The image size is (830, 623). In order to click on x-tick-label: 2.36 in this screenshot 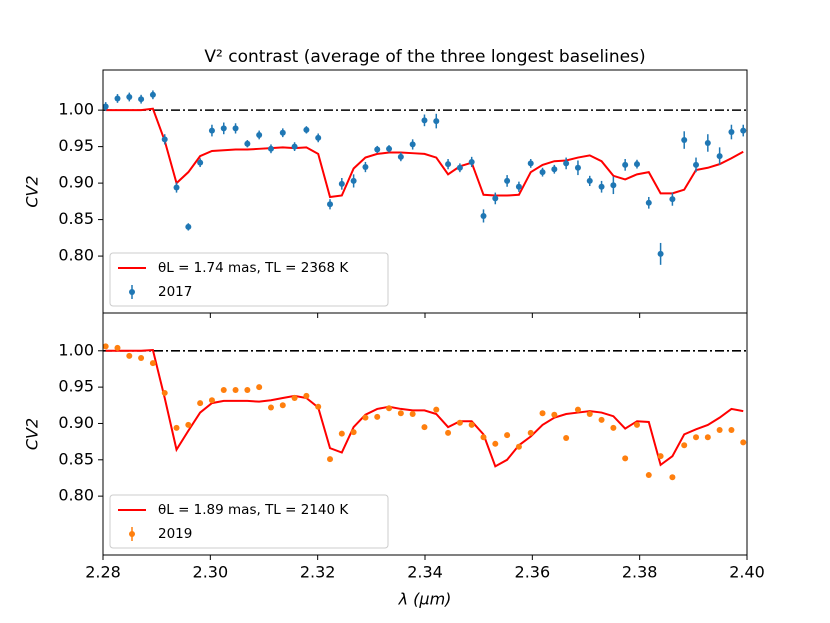, I will do `click(533, 572)`.